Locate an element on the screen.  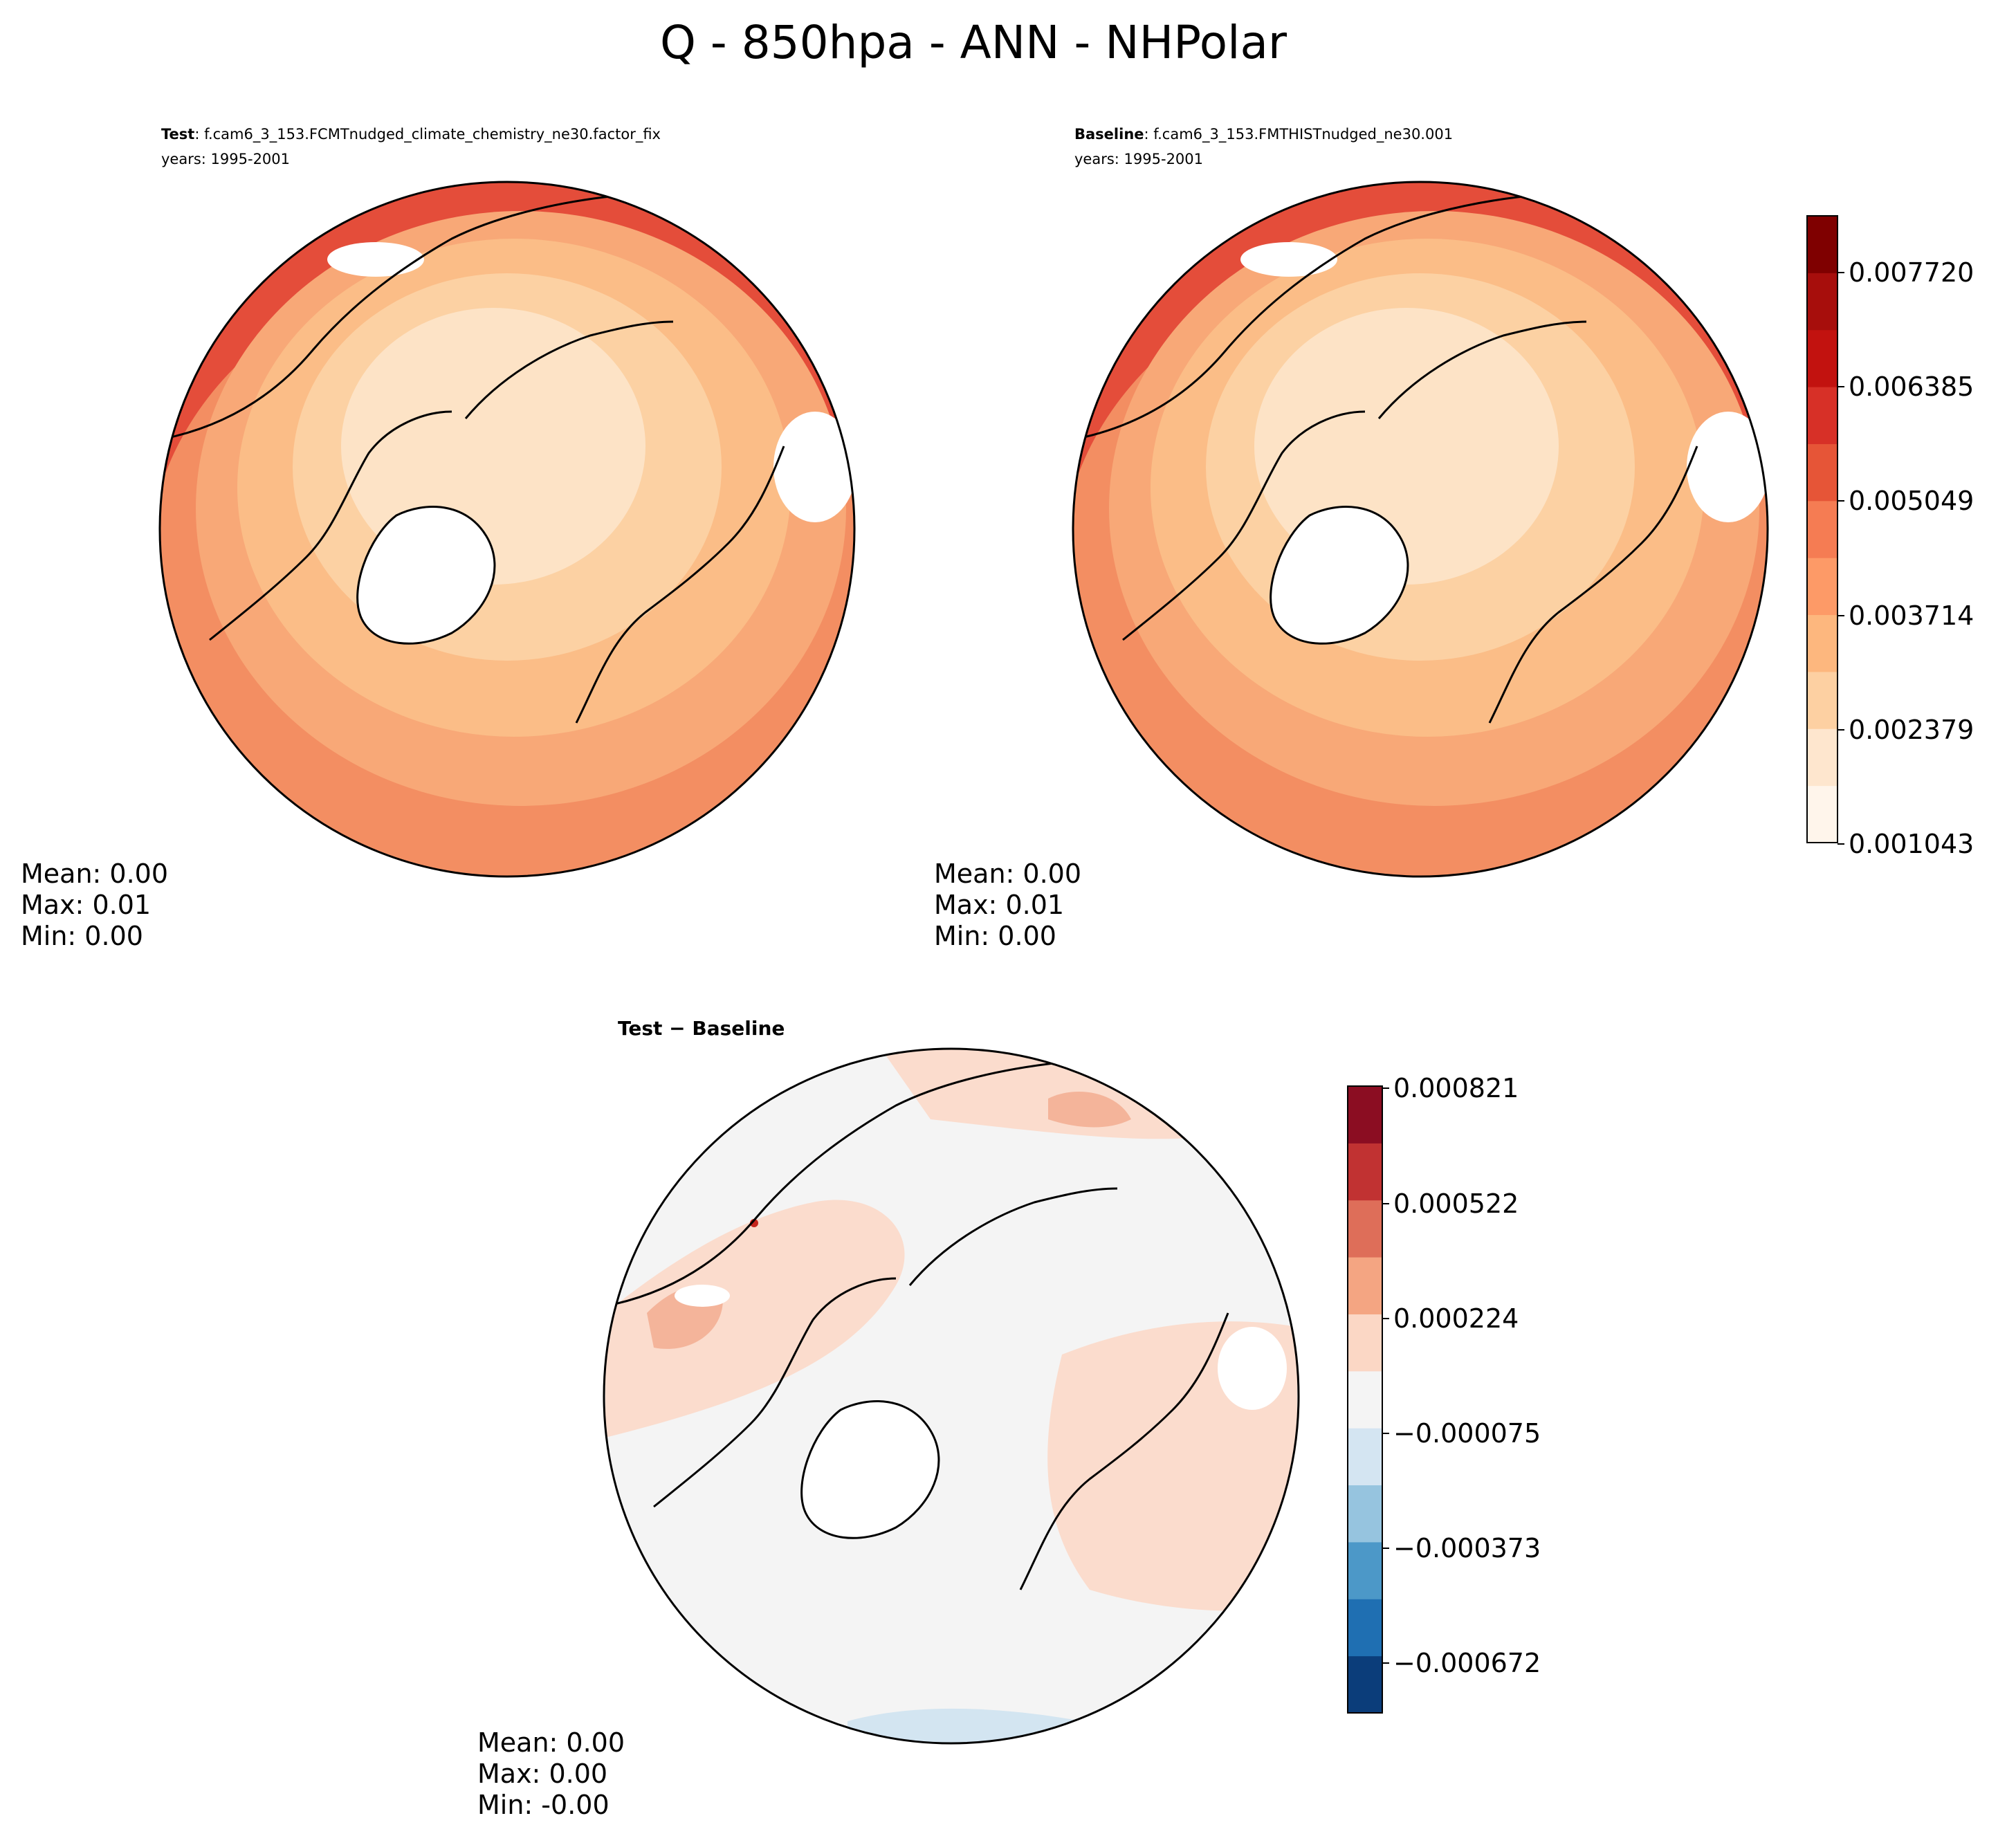
test-map-boundary is located at coordinates (507, 529).